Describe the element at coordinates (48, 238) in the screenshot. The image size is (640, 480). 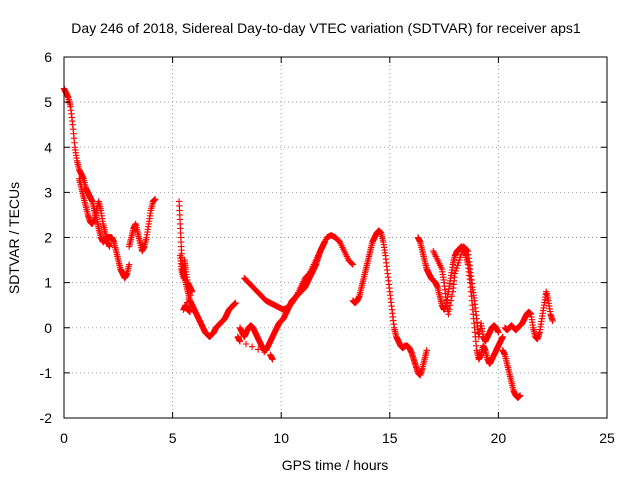
I see `y-tick-label: 2` at that location.